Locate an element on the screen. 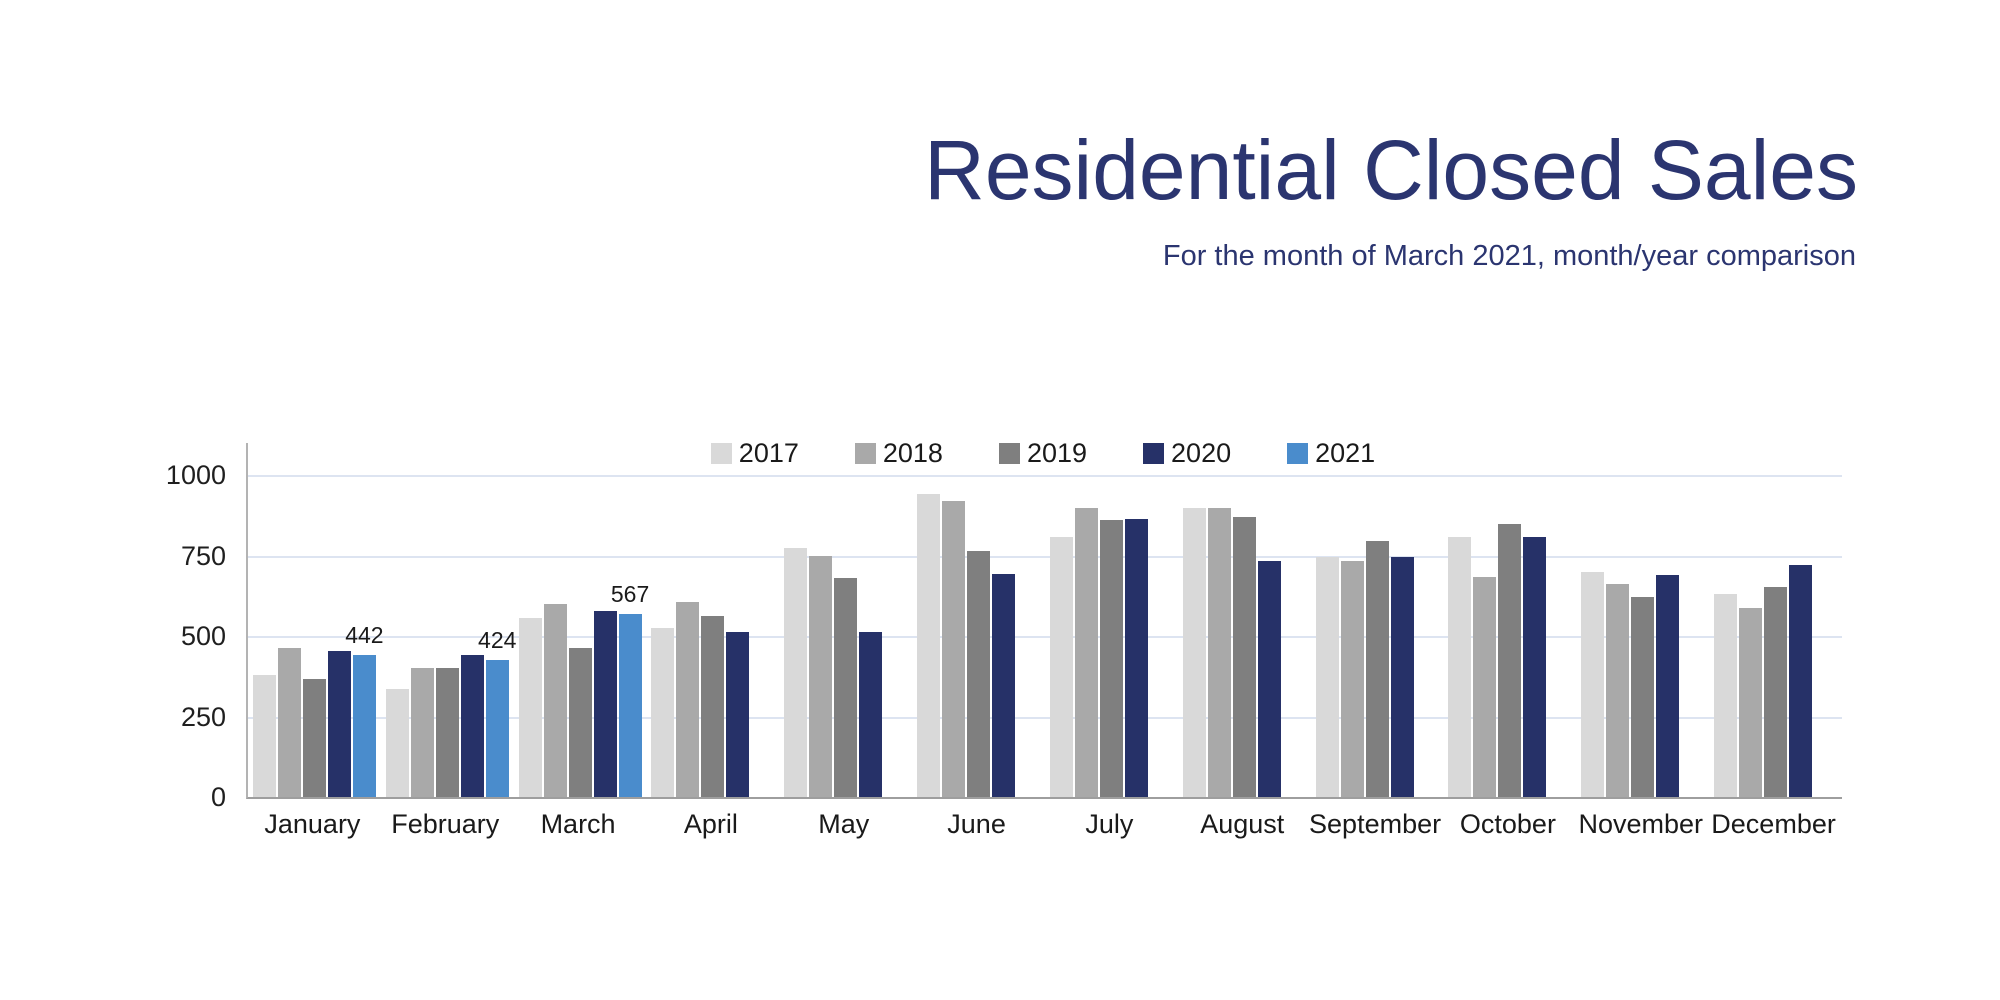 The height and width of the screenshot is (1000, 2000). y-tick-label: 250 is located at coordinates (203, 716).